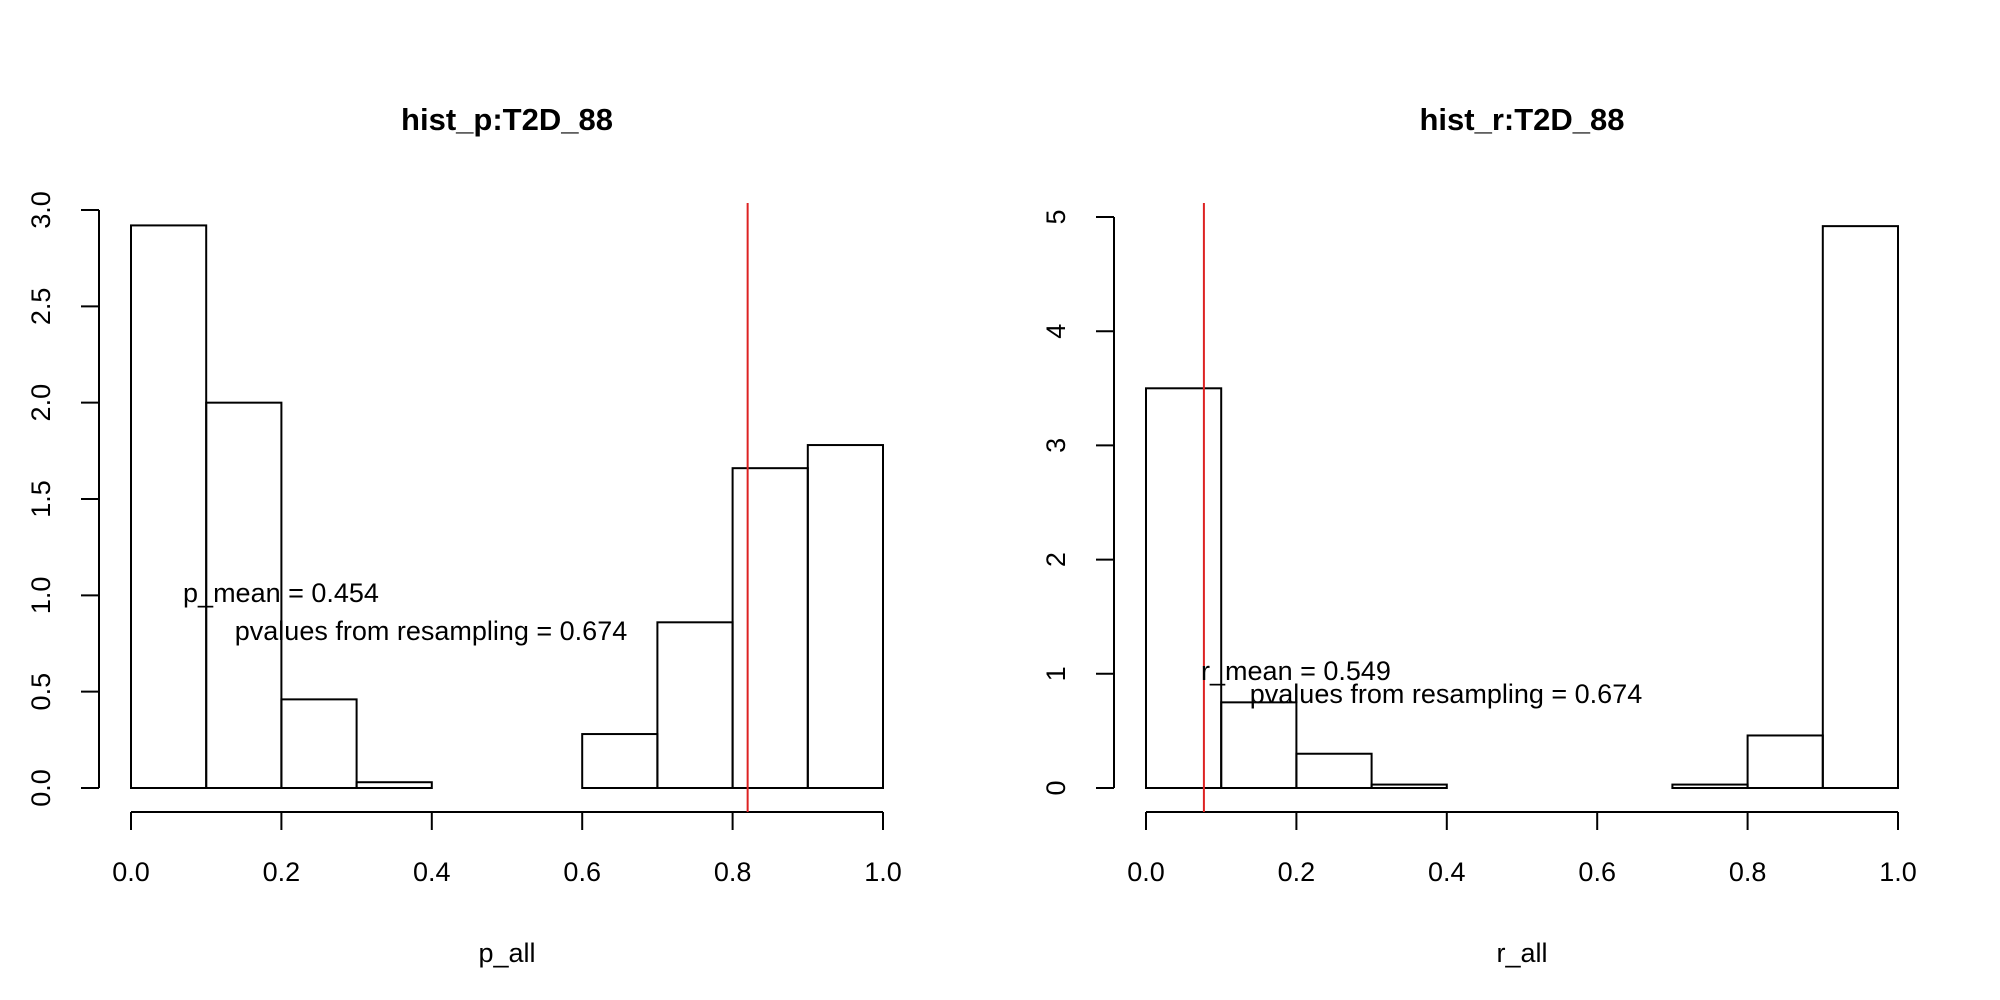 Image resolution: width=2000 pixels, height=1000 pixels. What do you see at coordinates (507, 119) in the screenshot?
I see `chart-title: hist_p:T2D_88` at bounding box center [507, 119].